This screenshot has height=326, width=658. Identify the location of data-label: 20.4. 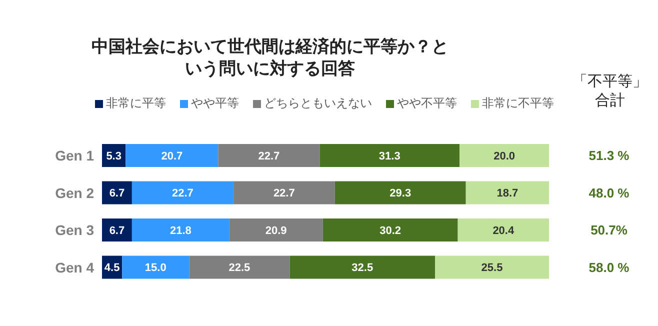
(503, 230).